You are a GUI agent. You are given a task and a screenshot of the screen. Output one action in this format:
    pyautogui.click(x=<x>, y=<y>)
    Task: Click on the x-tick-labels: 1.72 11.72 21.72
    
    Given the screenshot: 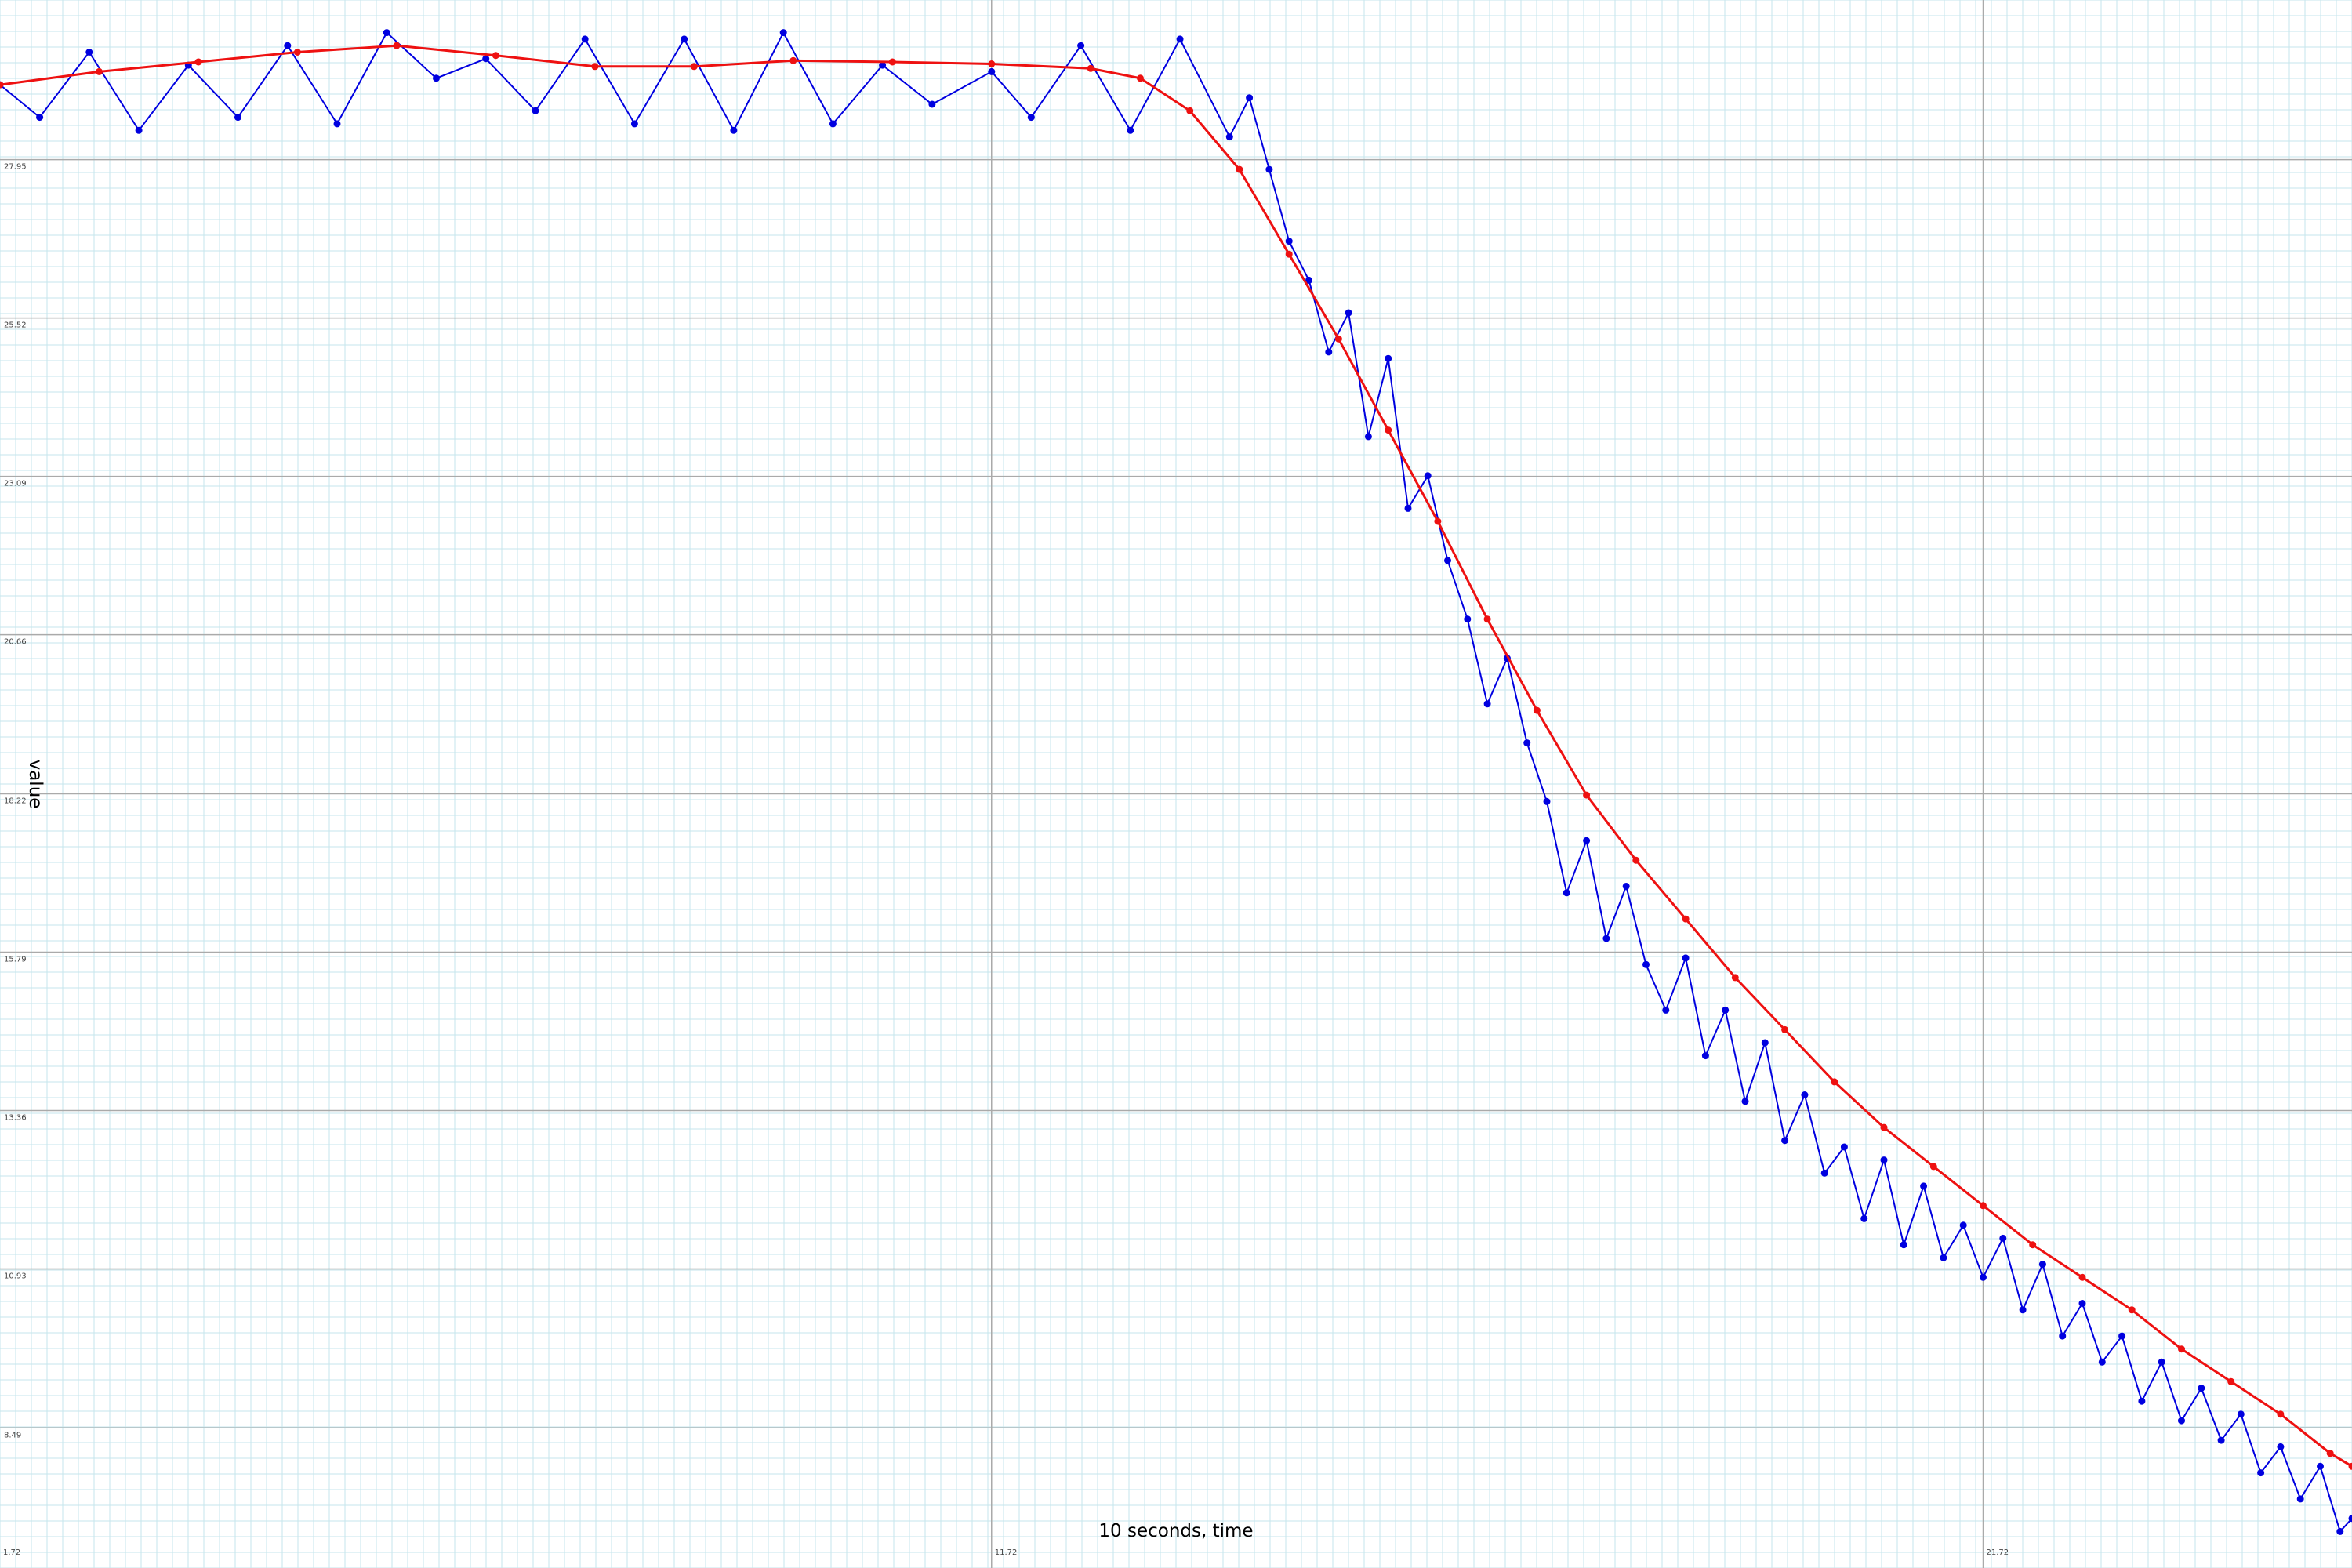 What is the action you would take?
    pyautogui.click(x=1006, y=1552)
    